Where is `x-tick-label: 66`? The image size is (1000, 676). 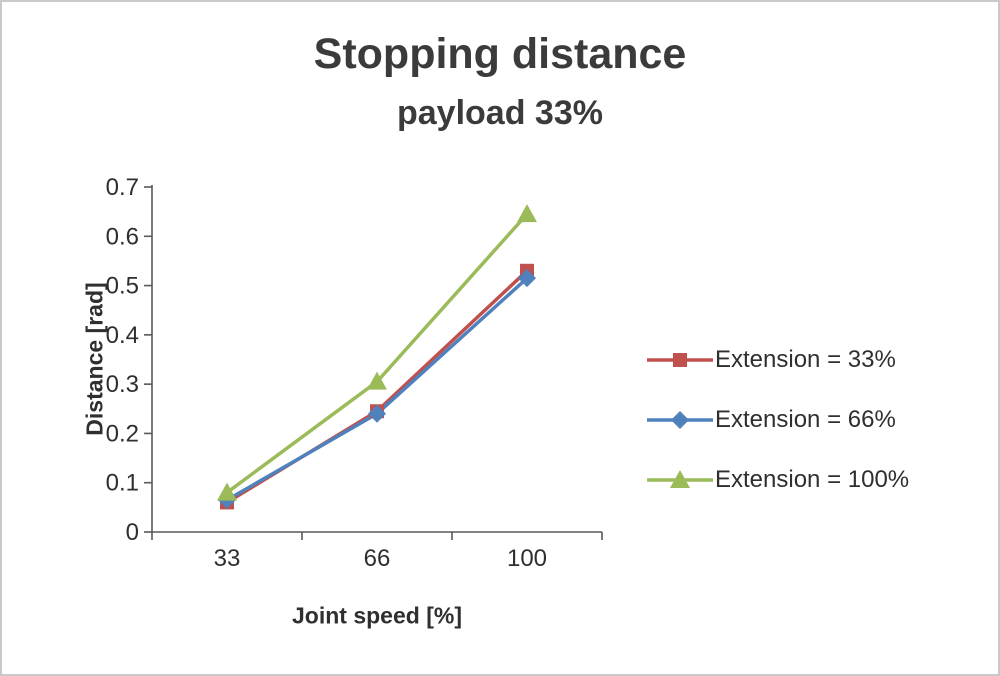
x-tick-label: 66 is located at coordinates (377, 558).